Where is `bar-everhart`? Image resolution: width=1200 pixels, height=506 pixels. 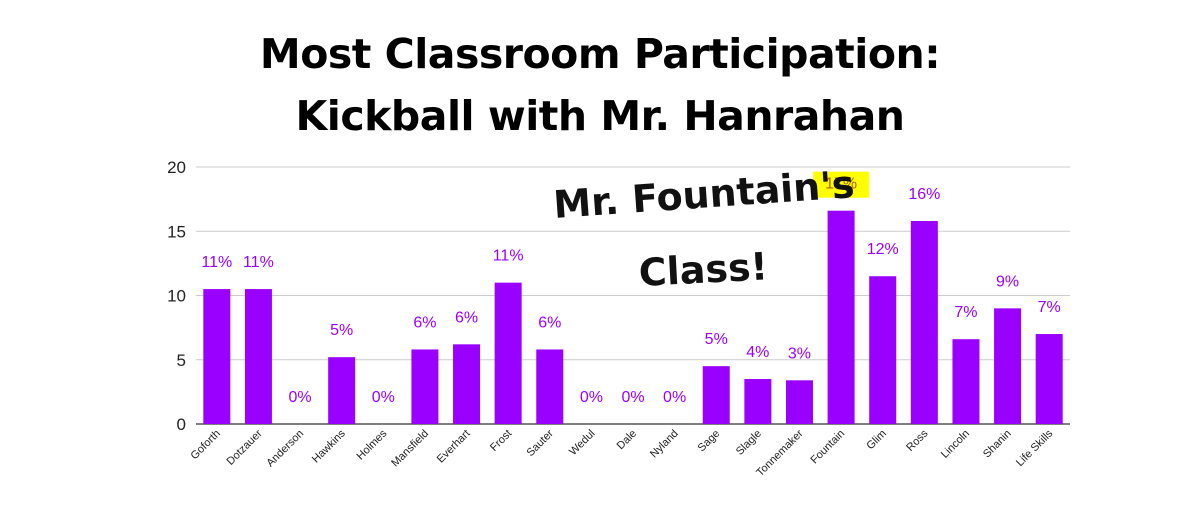 bar-everhart is located at coordinates (467, 384).